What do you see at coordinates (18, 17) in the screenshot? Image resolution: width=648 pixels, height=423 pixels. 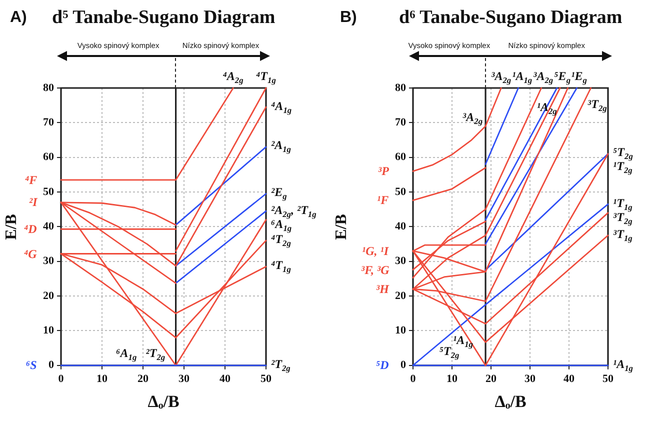 I see `text: A)` at bounding box center [18, 17].